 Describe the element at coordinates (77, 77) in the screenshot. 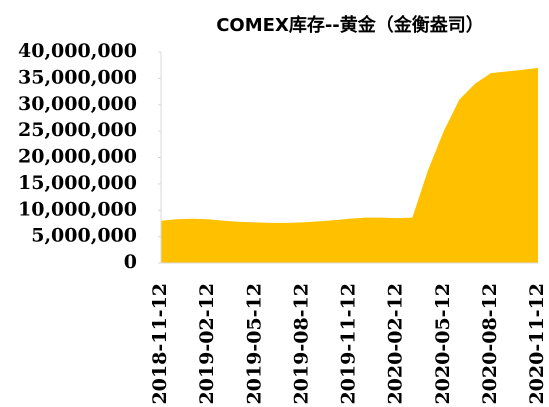

I see `y-tick-label: 35,000,000` at that location.